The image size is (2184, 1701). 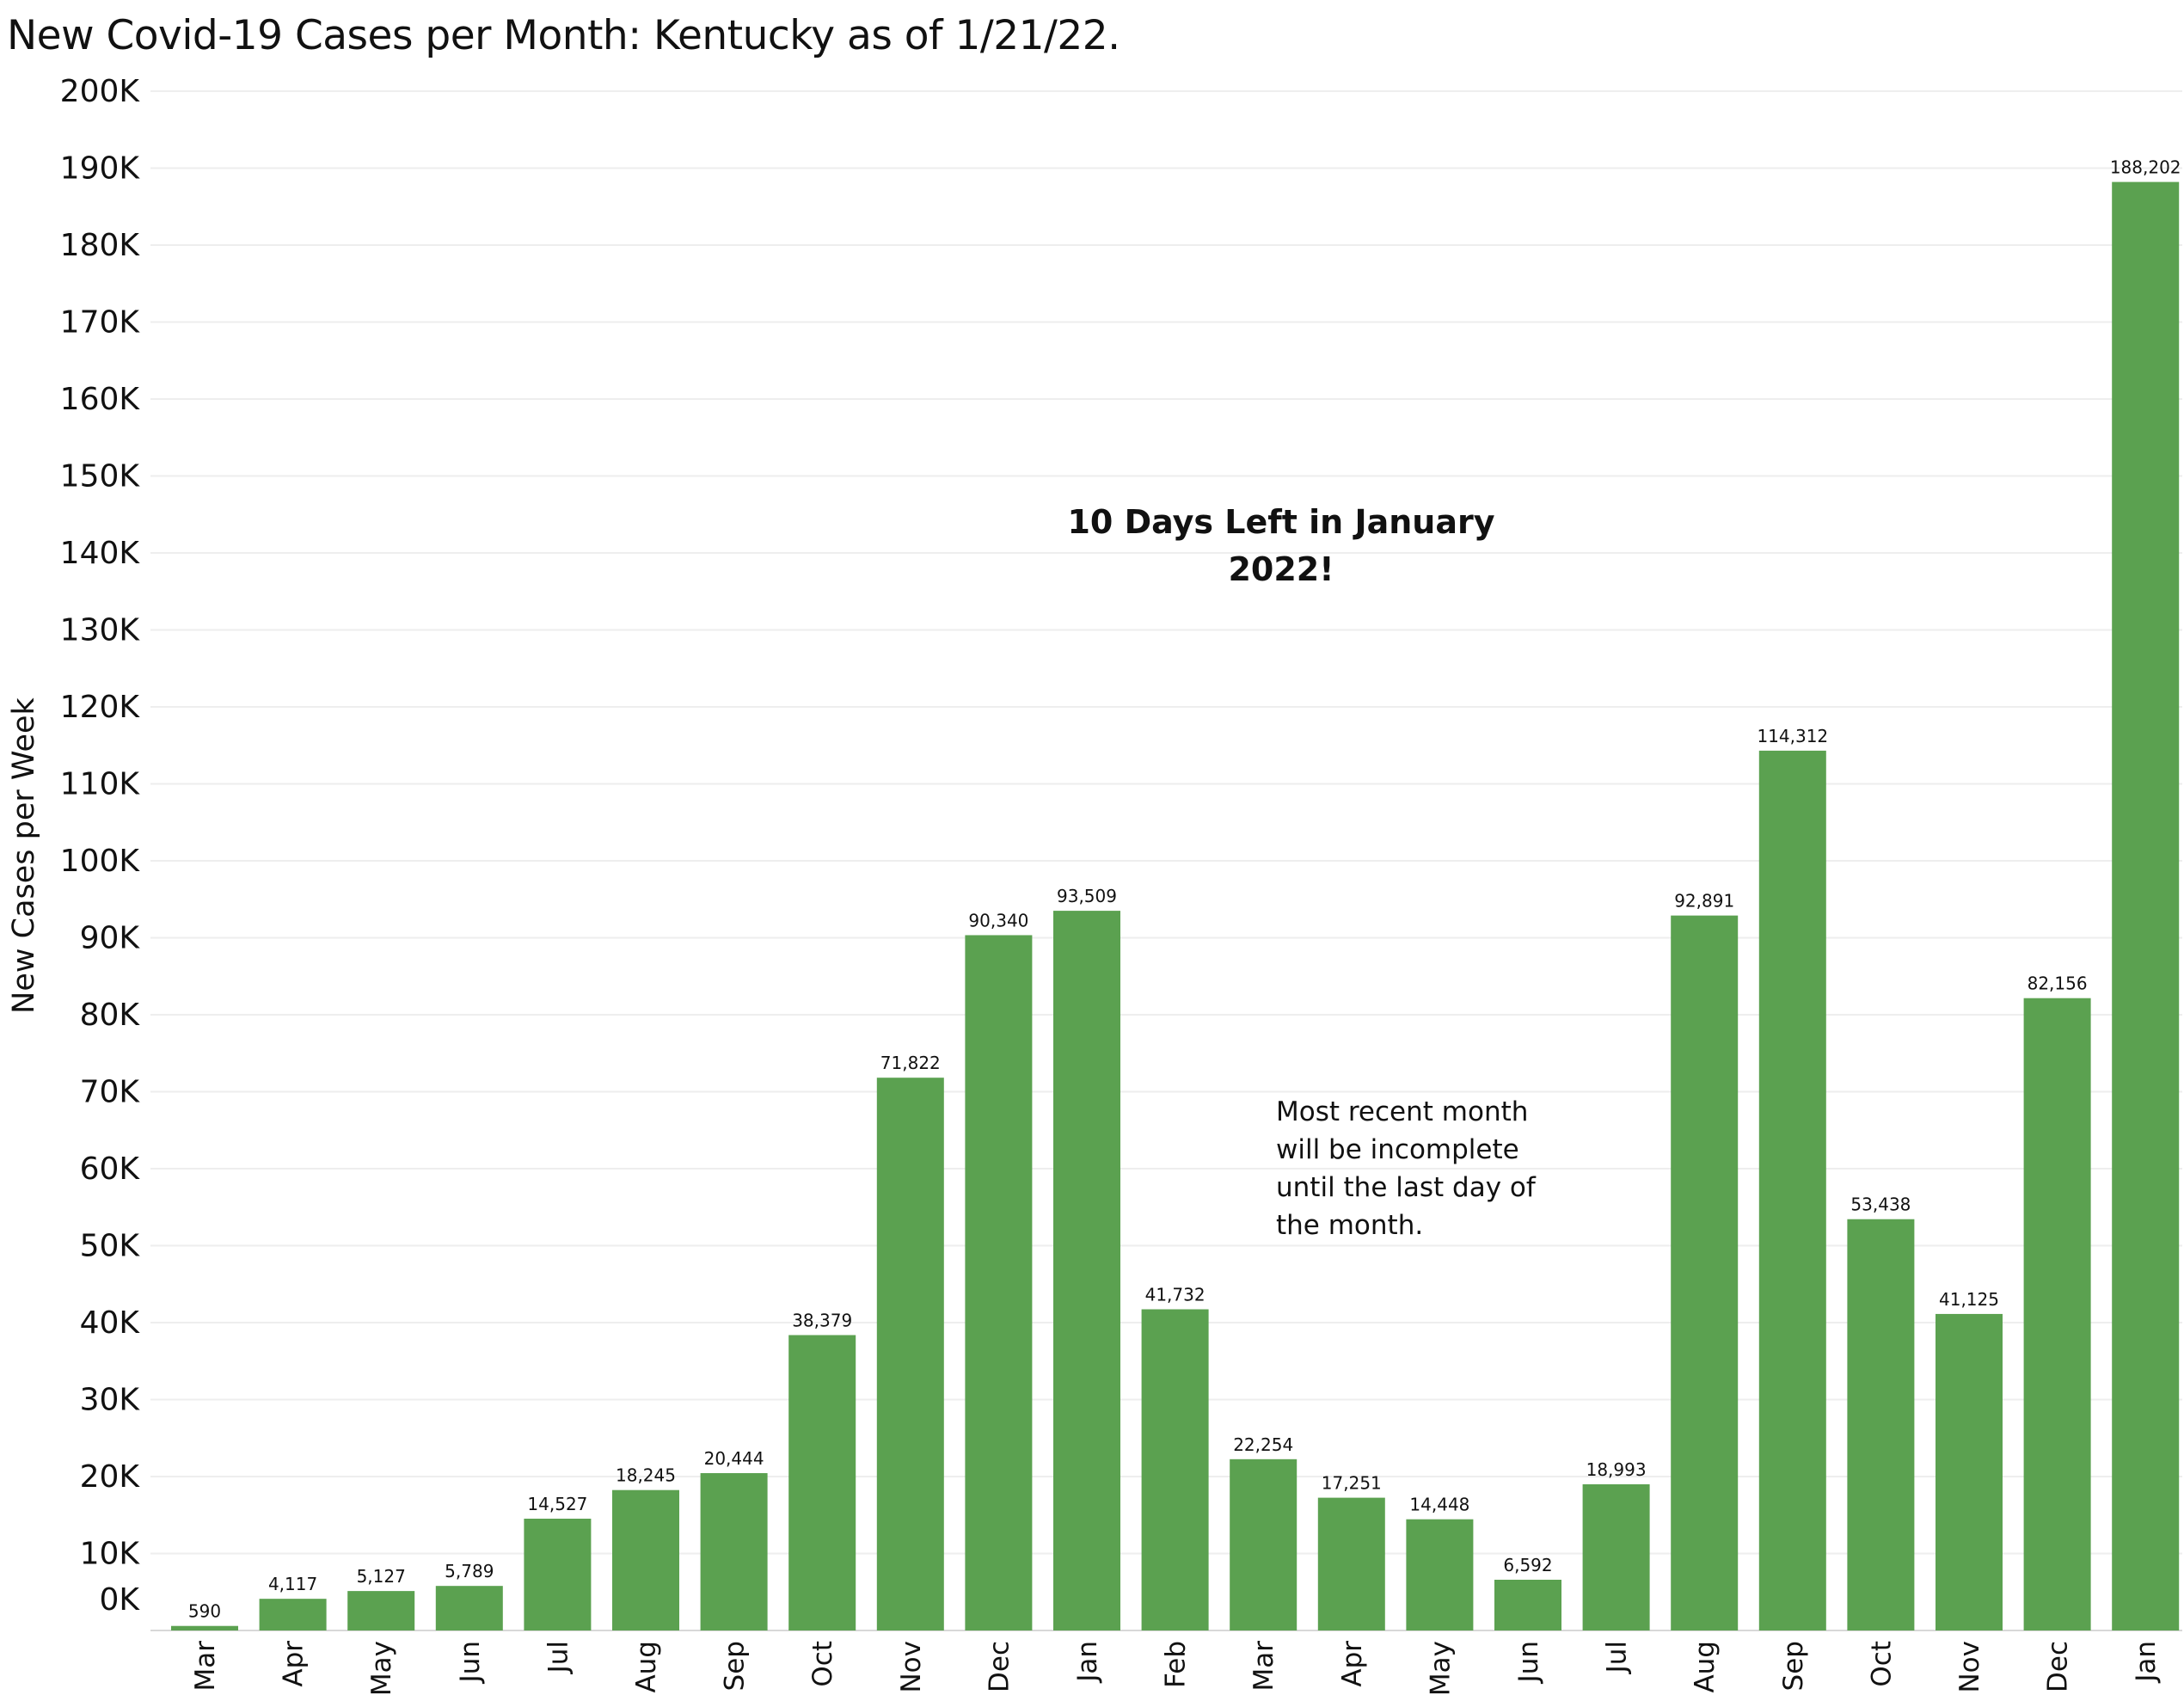 What do you see at coordinates (1352, 1483) in the screenshot?
I see `bar-value-label: 17,251` at bounding box center [1352, 1483].